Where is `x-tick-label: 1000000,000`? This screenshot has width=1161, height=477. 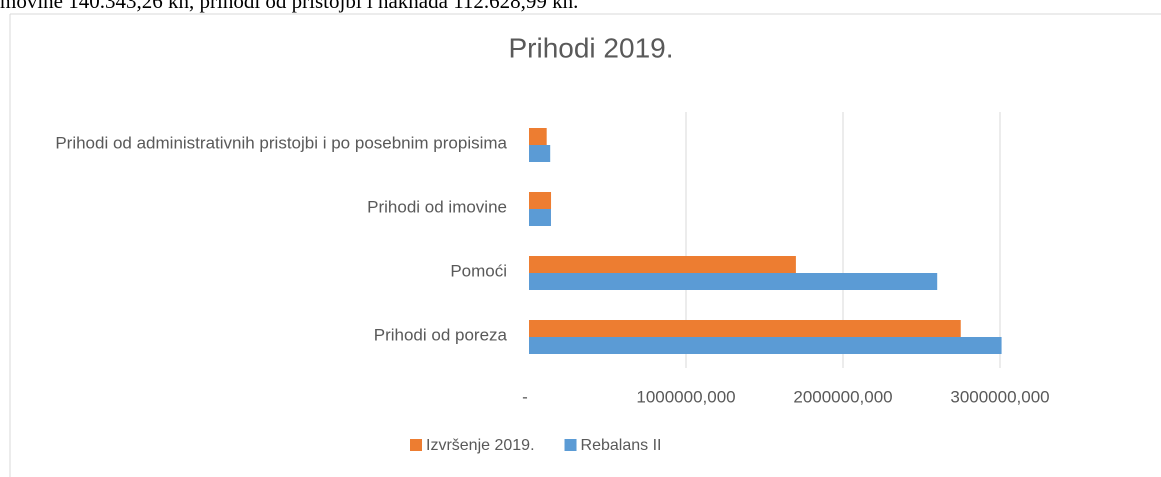 x-tick-label: 1000000,000 is located at coordinates (685, 396).